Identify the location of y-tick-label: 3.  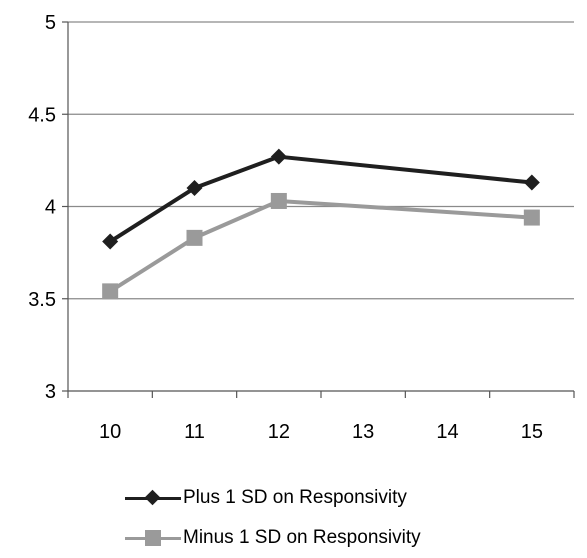
(50, 392).